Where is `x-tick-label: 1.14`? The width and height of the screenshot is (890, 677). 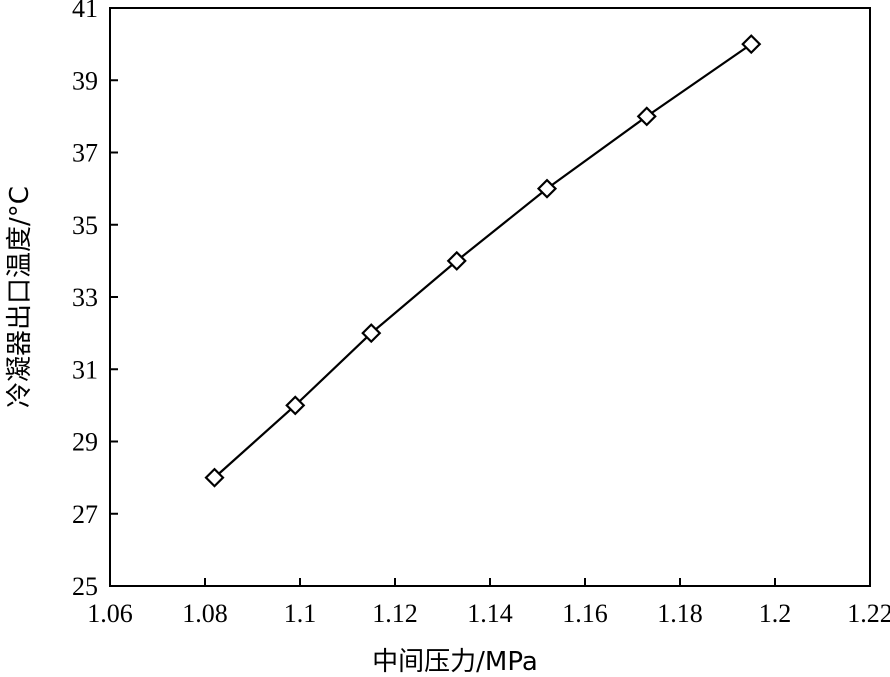
x-tick-label: 1.14 is located at coordinates (490, 613).